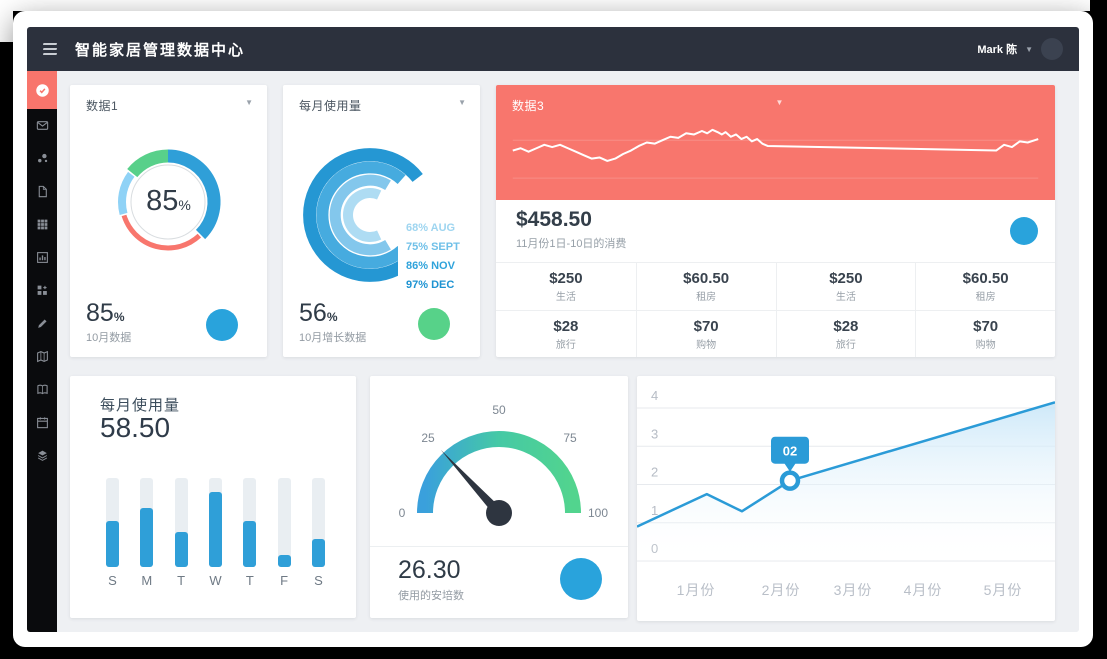 Image resolution: width=1107 pixels, height=659 pixels. I want to click on calendar-icon, so click(42, 423).